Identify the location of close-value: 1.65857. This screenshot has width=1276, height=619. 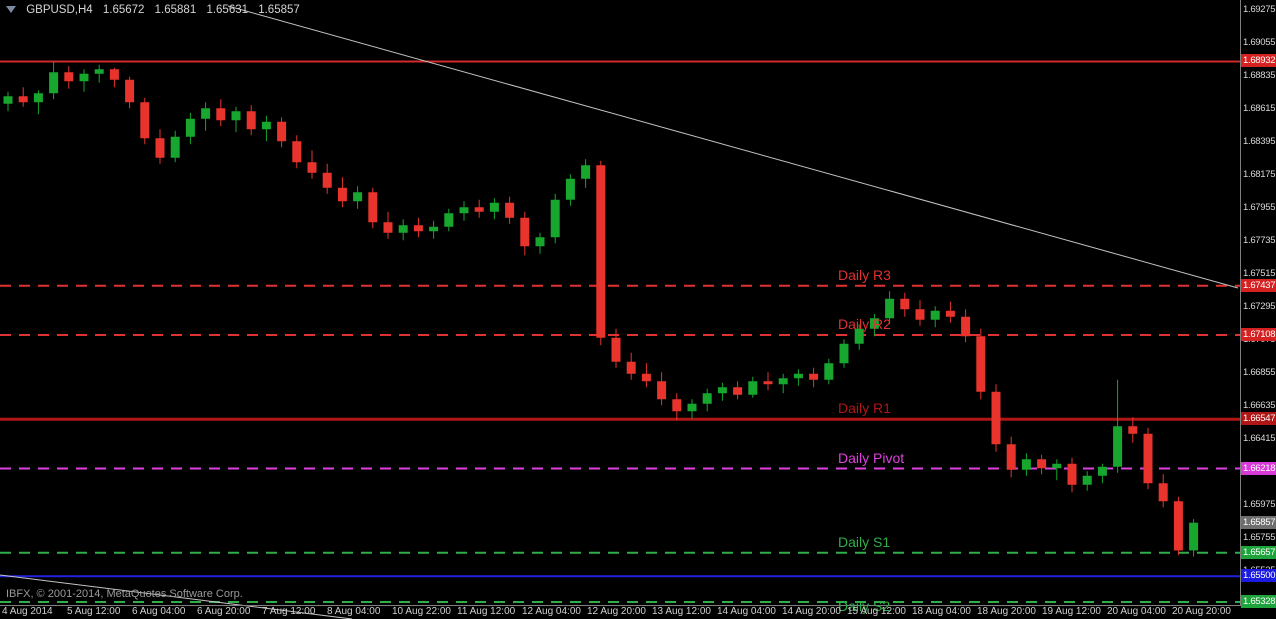
(279, 10).